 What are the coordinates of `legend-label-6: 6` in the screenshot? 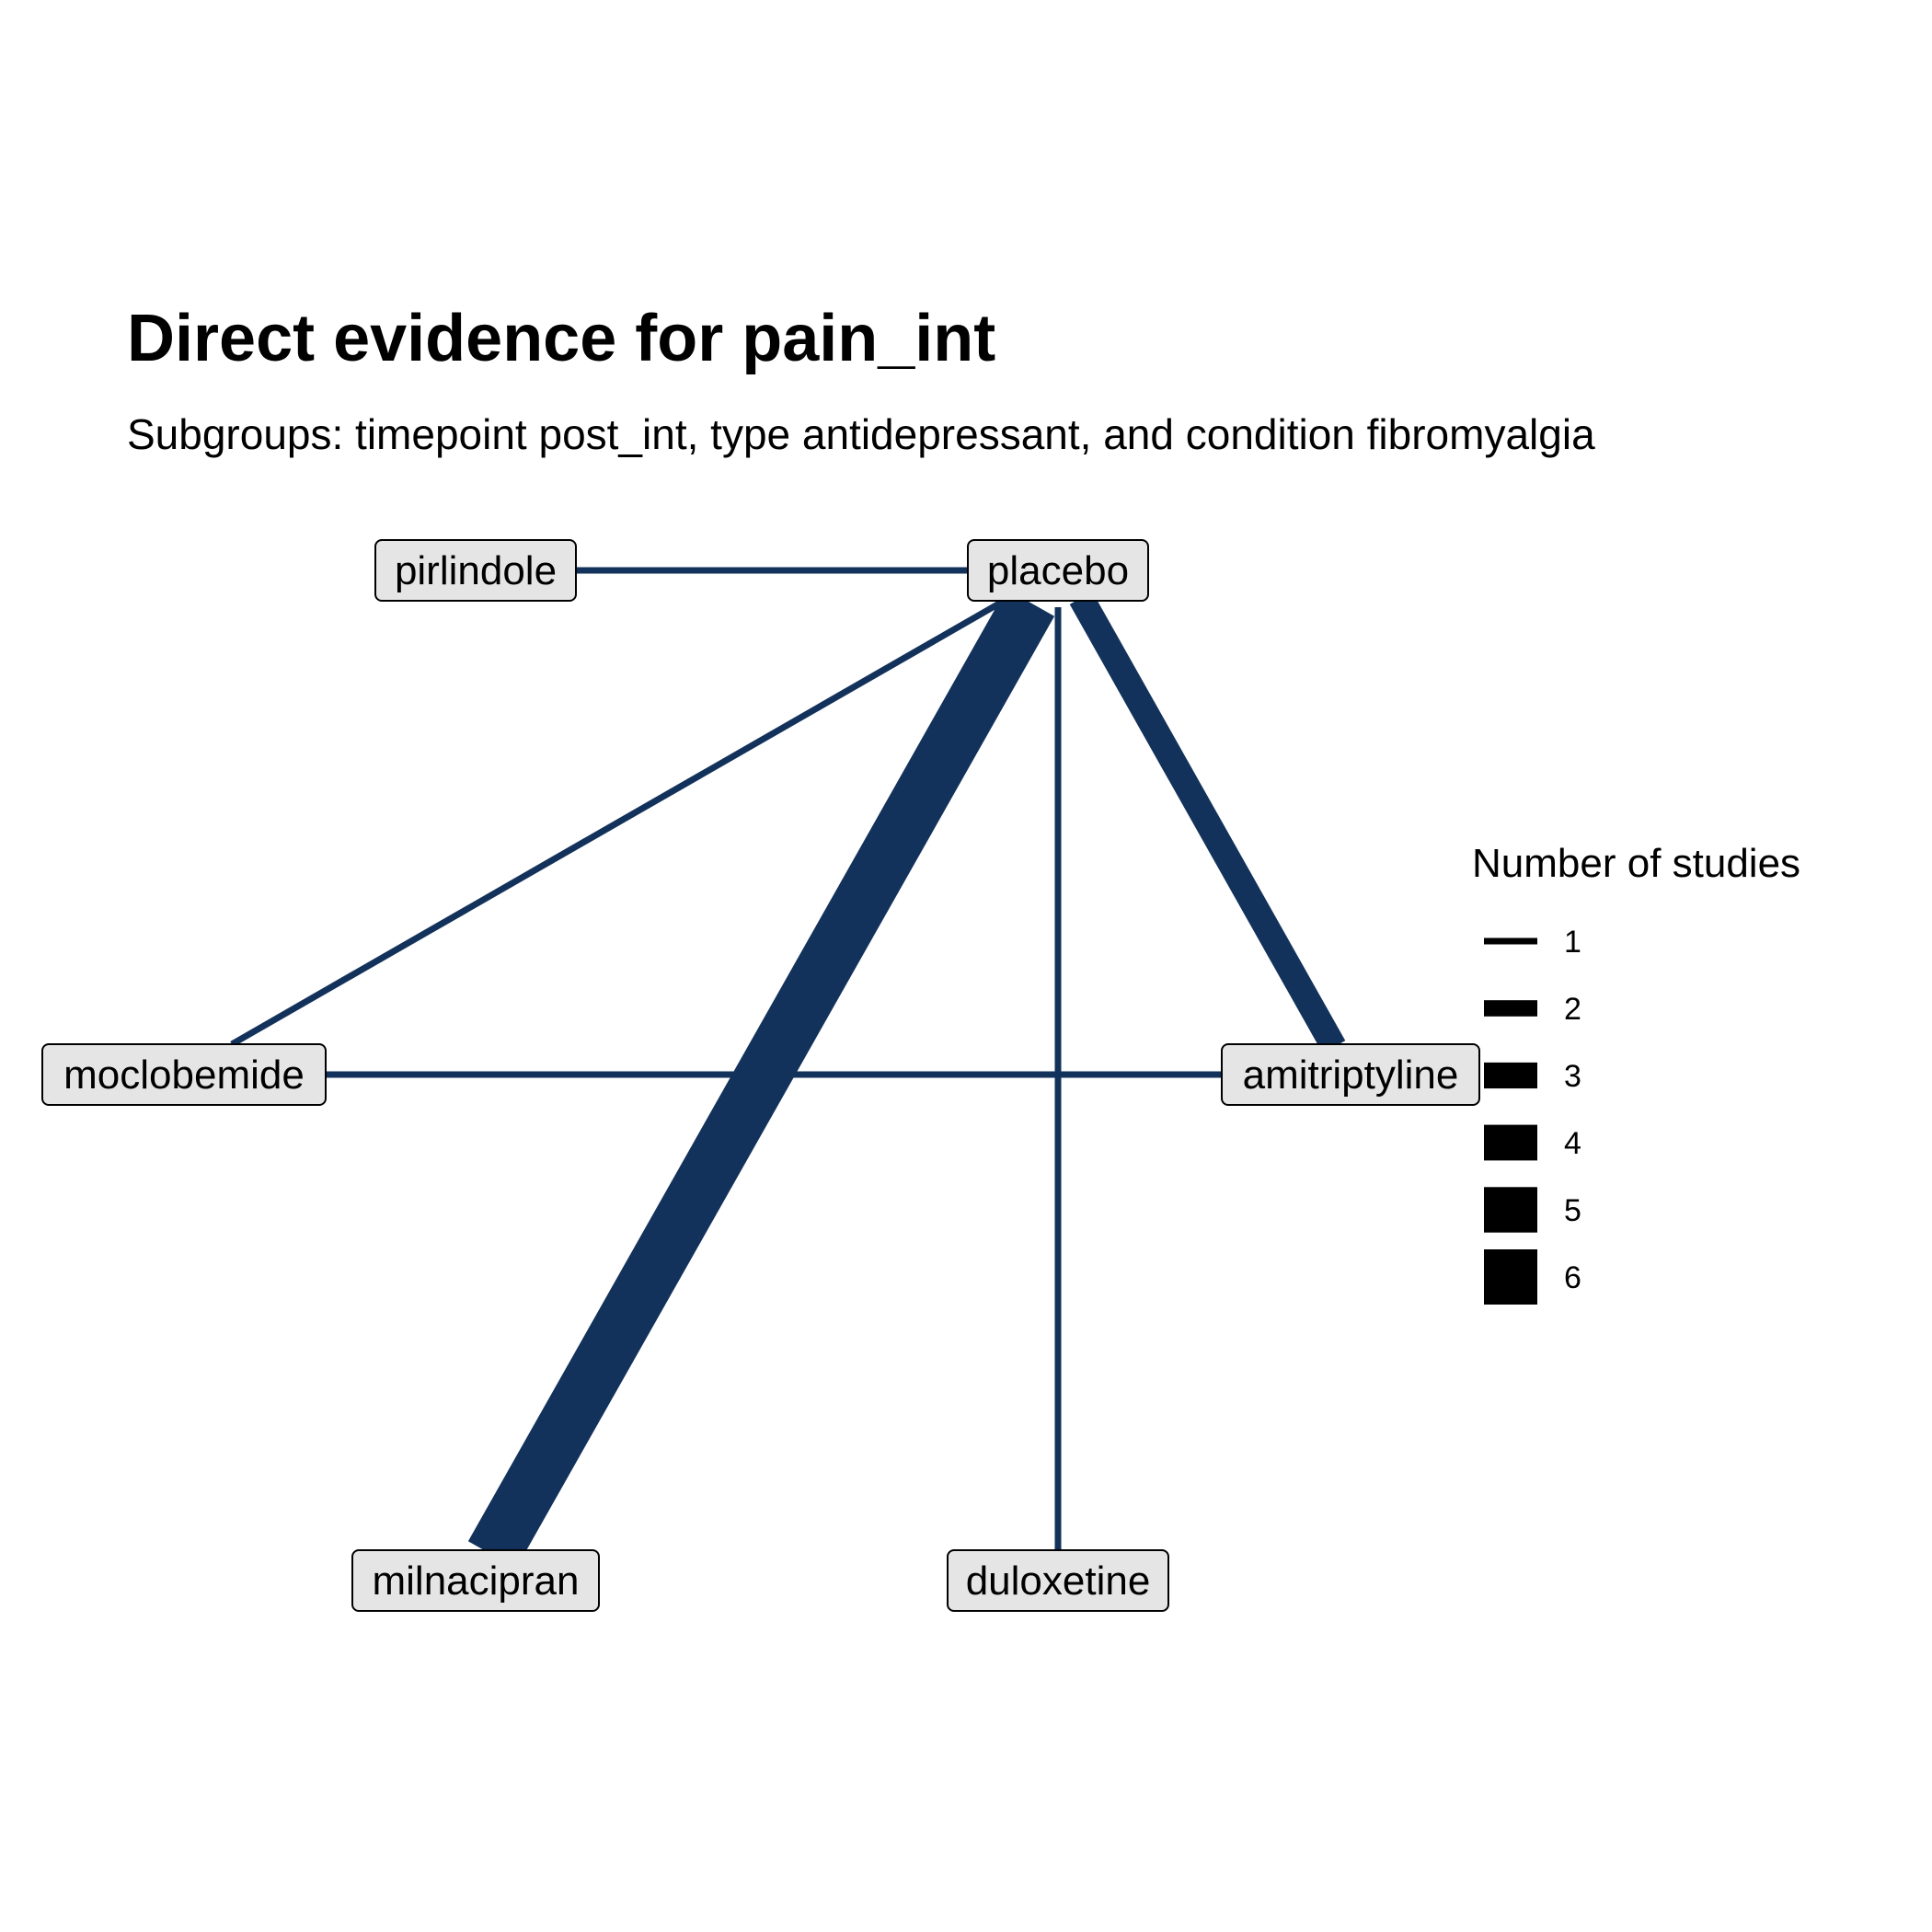 It's located at (1572, 1277).